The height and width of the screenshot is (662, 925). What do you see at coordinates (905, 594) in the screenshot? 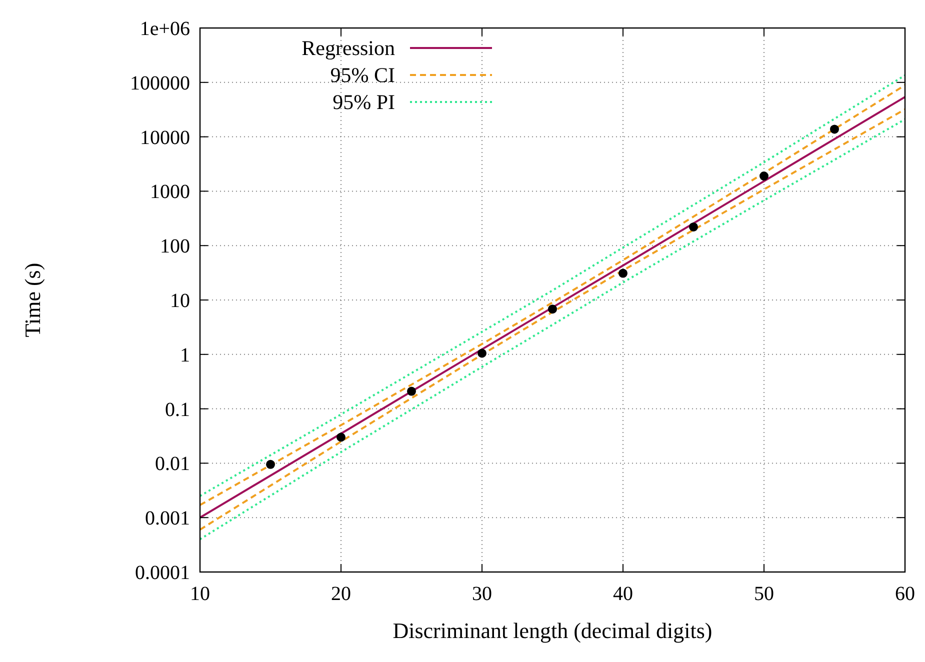
I see `x-tick-label: 60` at bounding box center [905, 594].